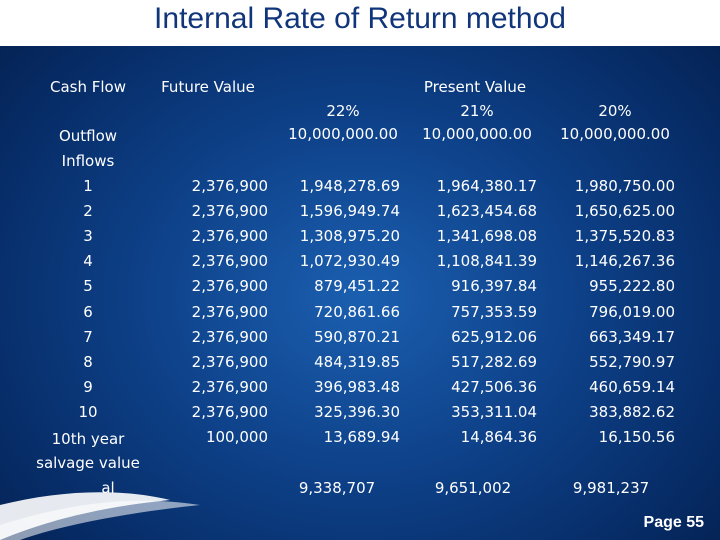  Describe the element at coordinates (108, 488) in the screenshot. I see `total-label: al` at that location.